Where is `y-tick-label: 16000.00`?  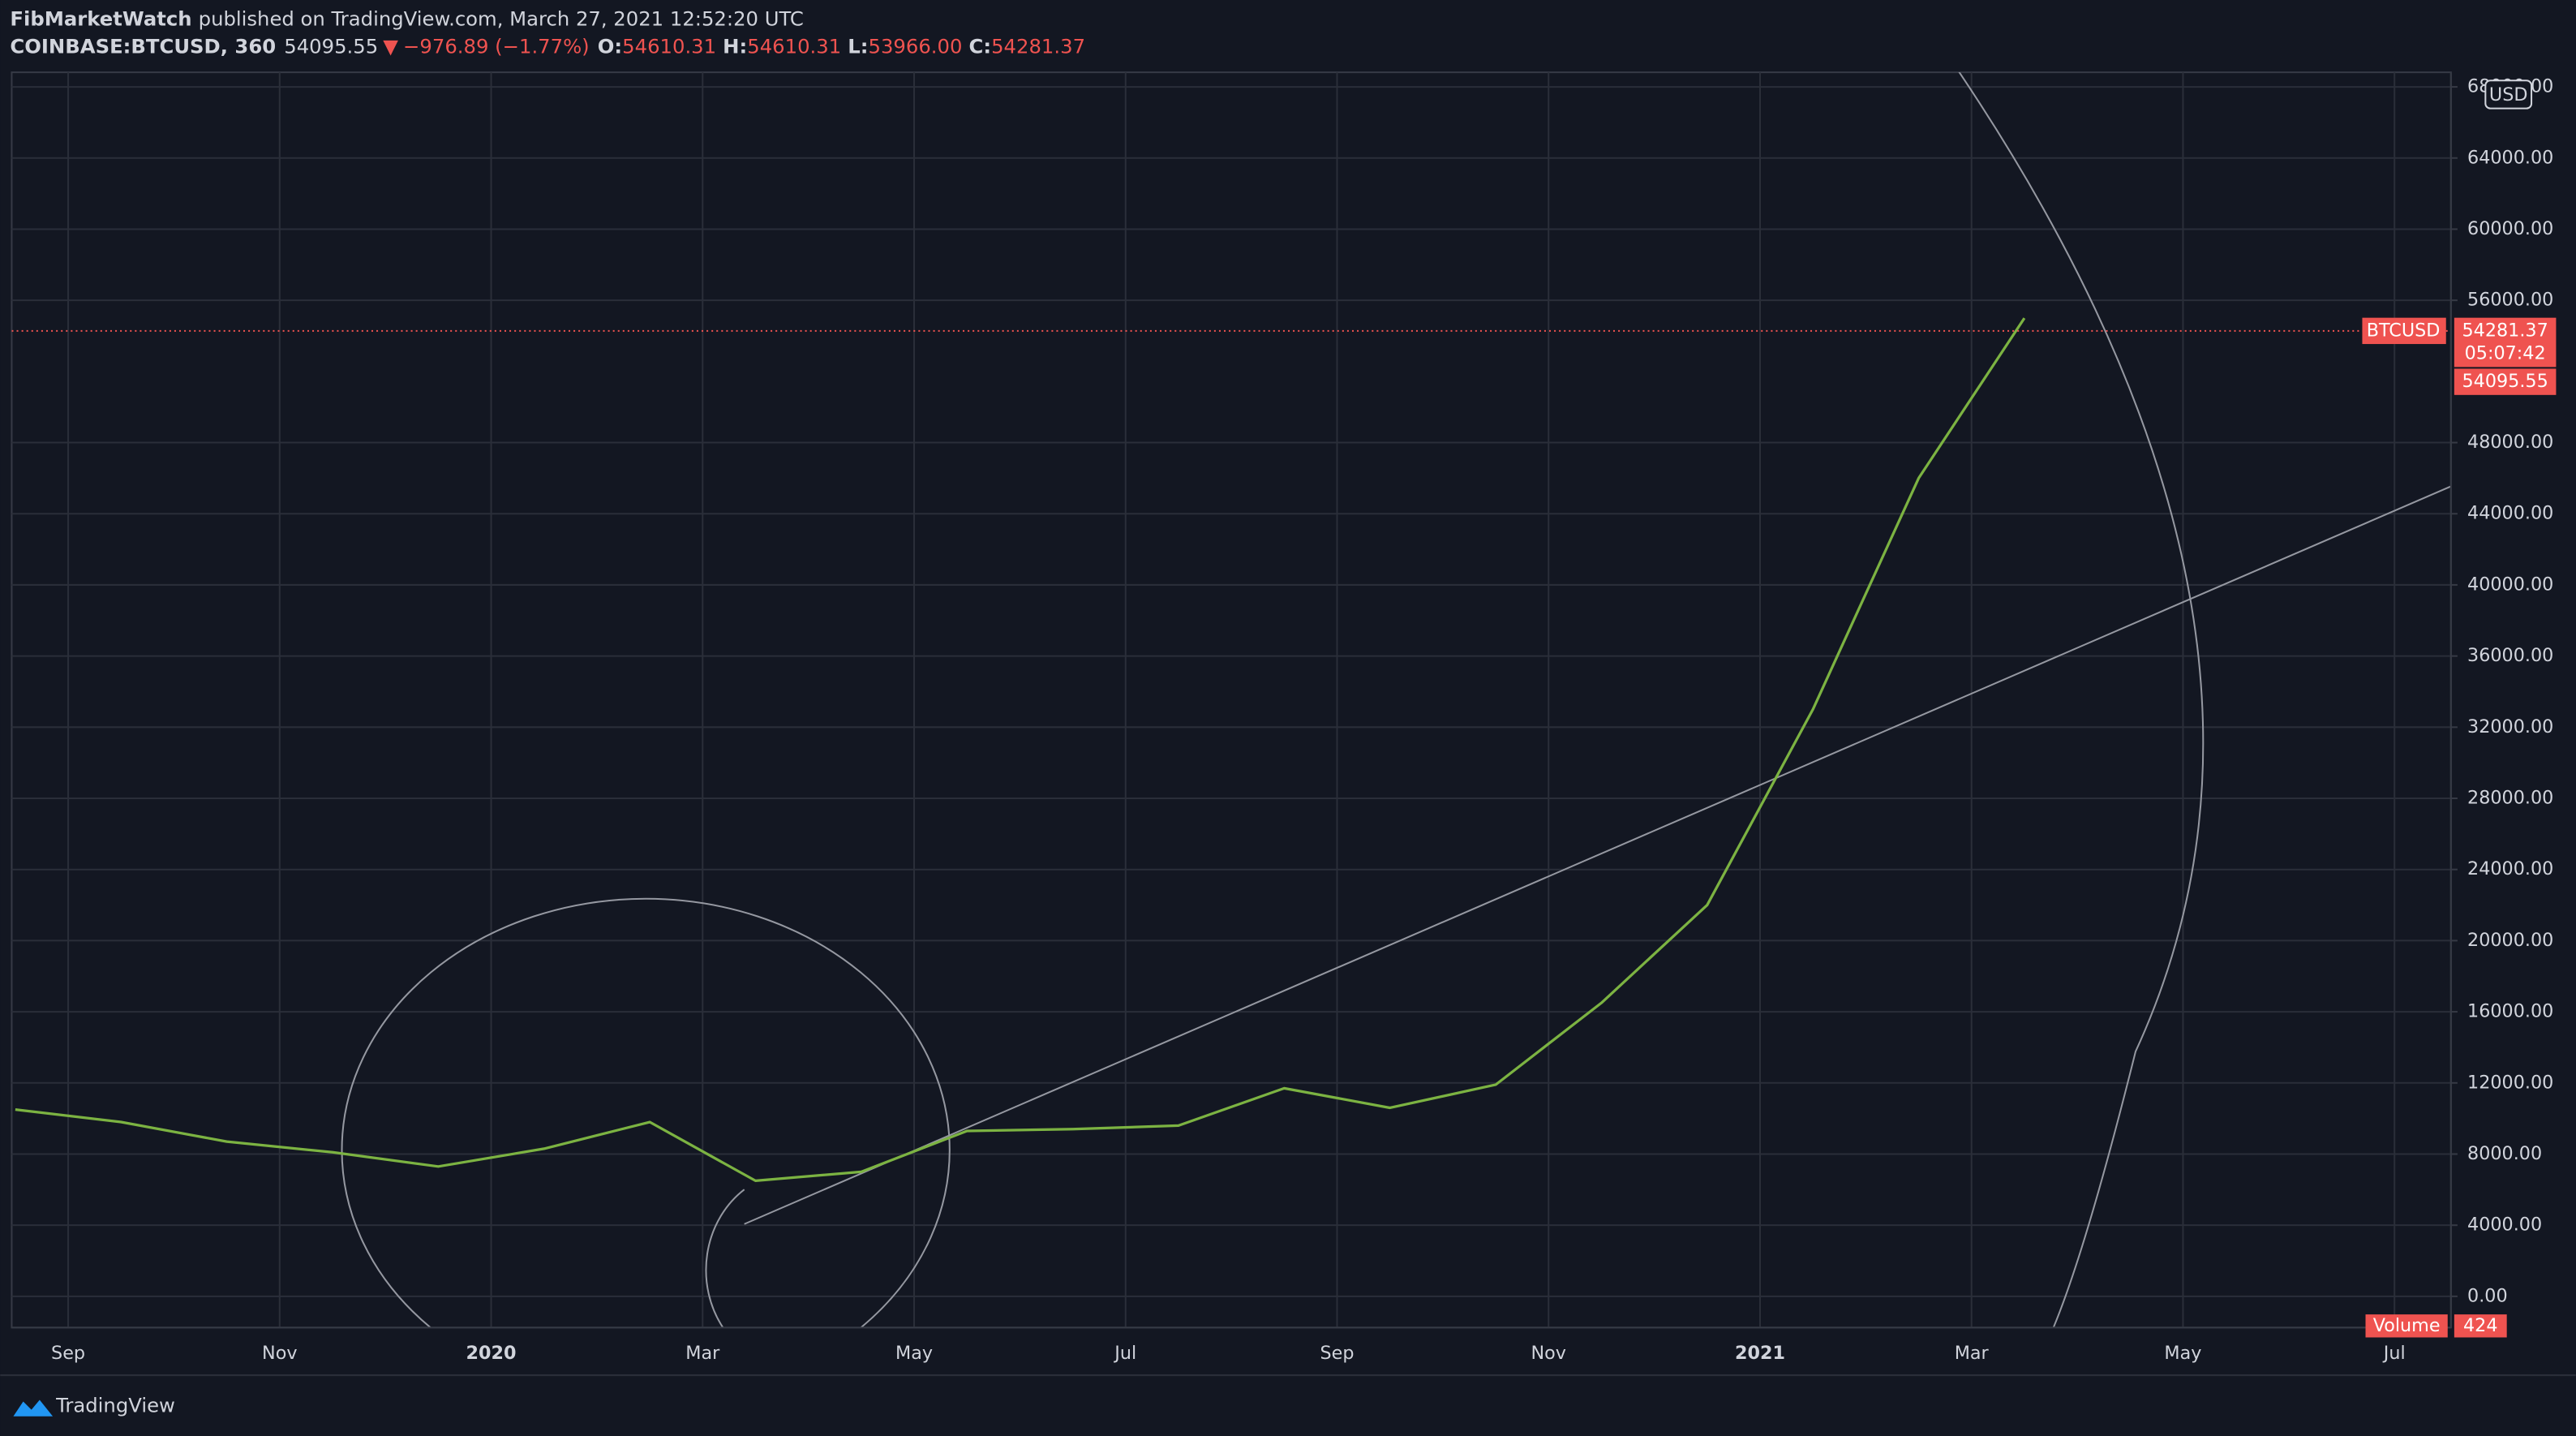
y-tick-label: 16000.00 is located at coordinates (2510, 1011).